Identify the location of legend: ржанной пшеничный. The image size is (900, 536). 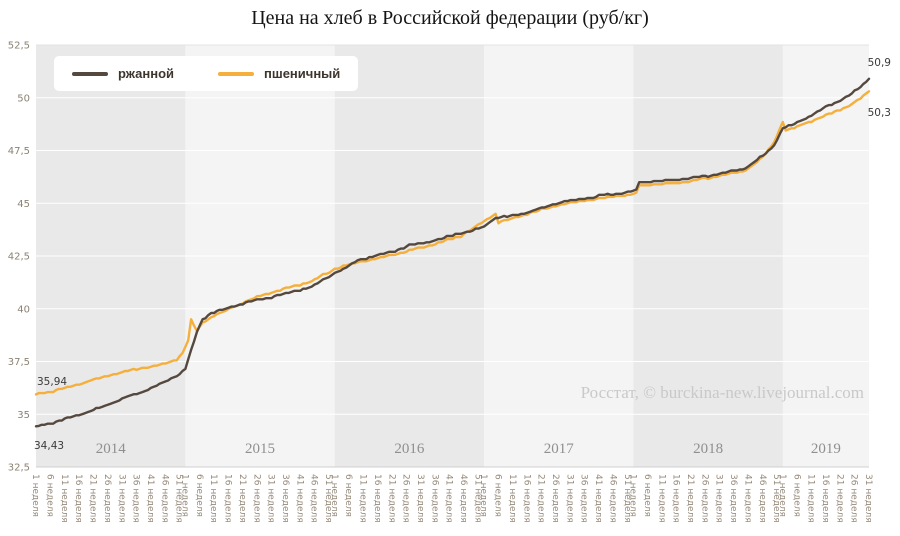
(206, 73).